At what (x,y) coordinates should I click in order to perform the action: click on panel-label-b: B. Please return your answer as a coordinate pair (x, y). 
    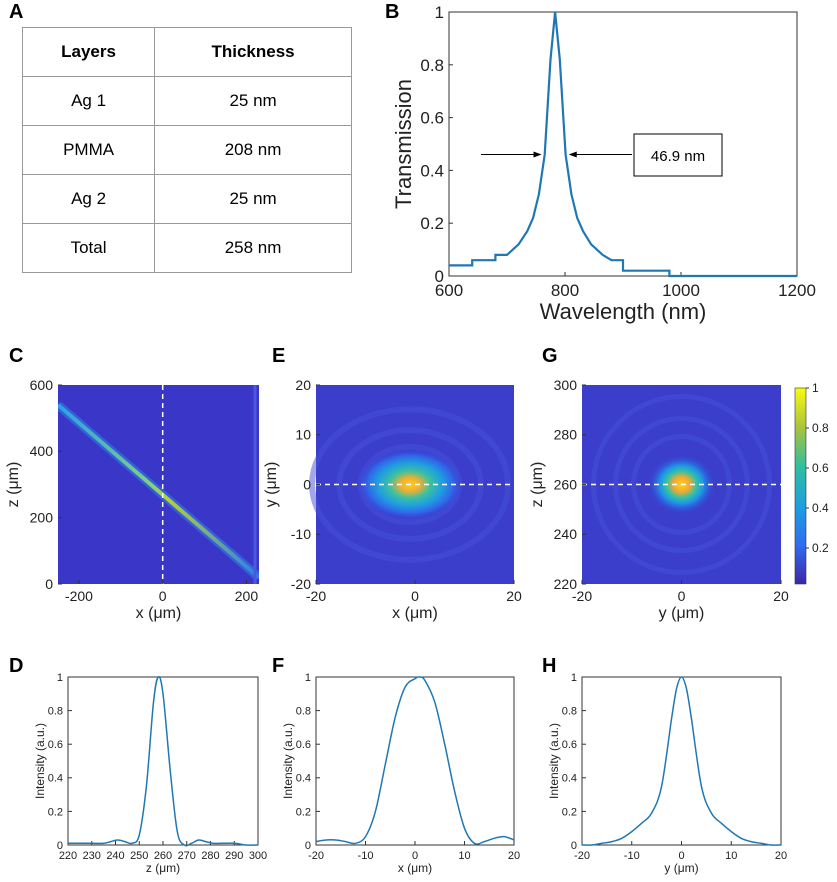
    Looking at the image, I should click on (392, 12).